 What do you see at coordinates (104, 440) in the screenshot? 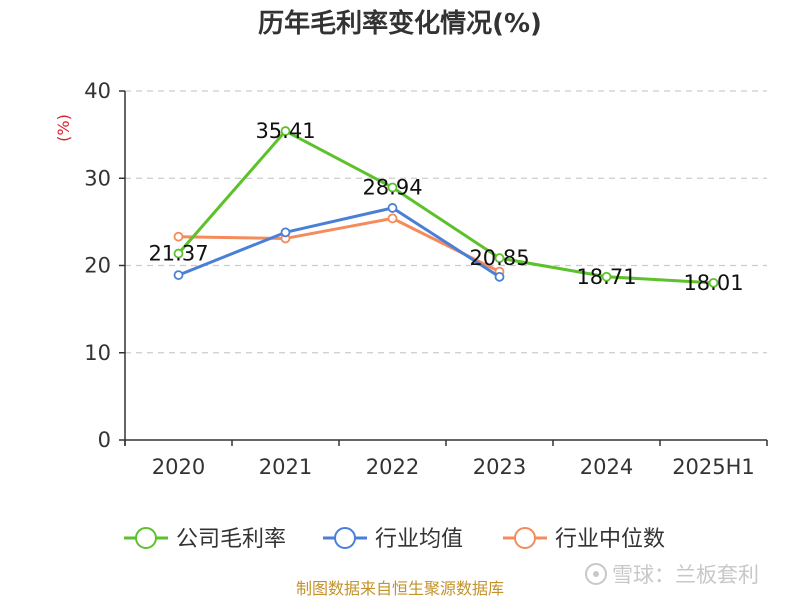
I see `y-tick-label-0: 0` at bounding box center [104, 440].